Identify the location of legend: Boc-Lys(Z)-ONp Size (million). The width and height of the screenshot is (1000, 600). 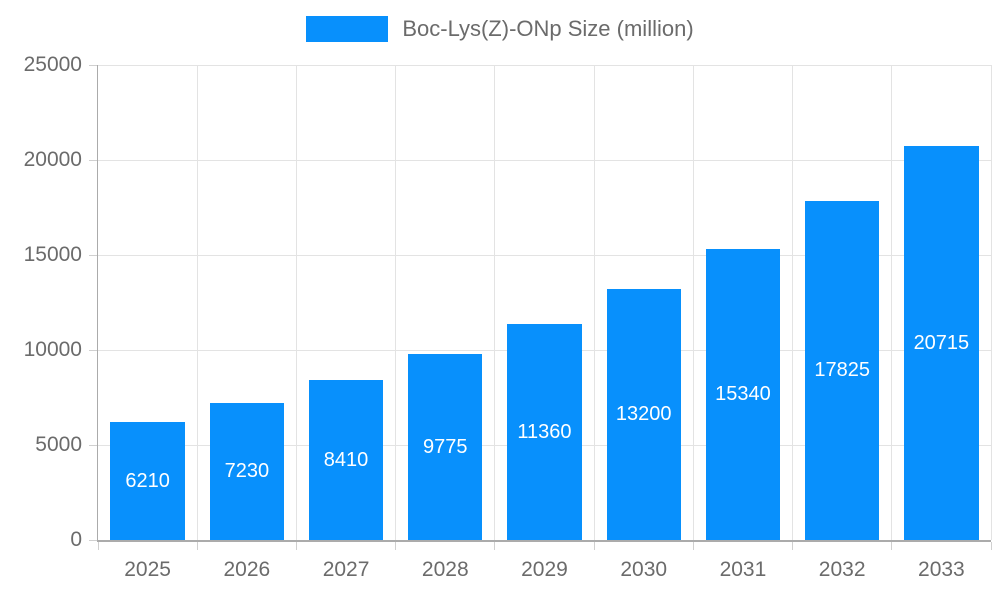
(500, 29).